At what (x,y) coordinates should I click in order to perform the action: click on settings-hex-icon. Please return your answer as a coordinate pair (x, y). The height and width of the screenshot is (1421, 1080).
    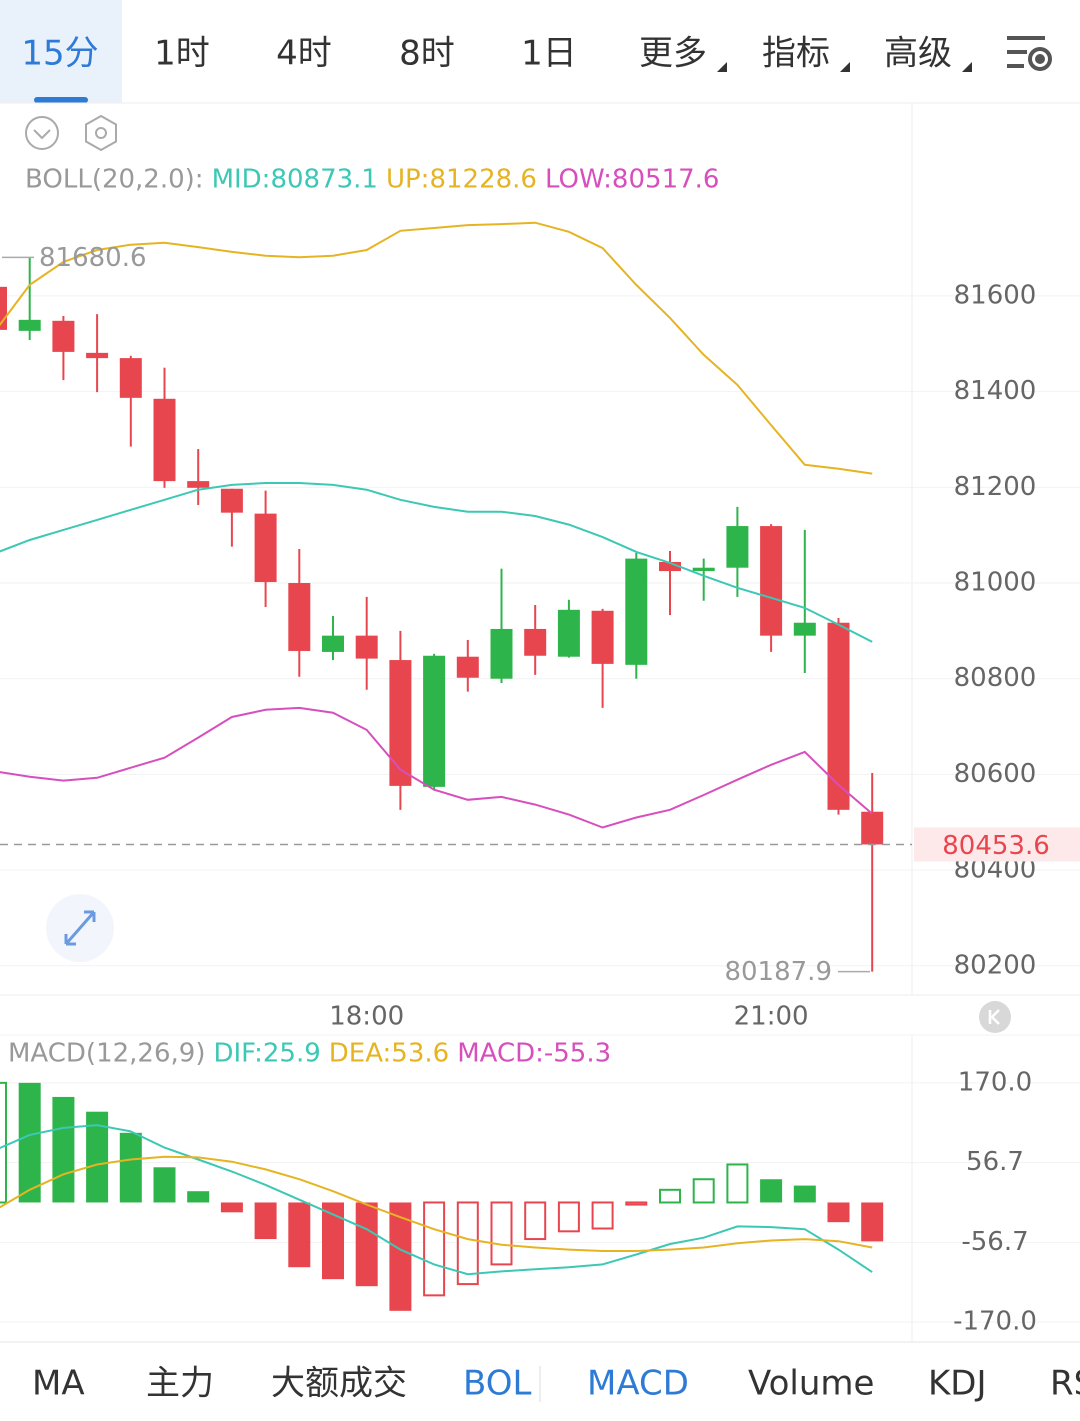
    Looking at the image, I should click on (101, 133).